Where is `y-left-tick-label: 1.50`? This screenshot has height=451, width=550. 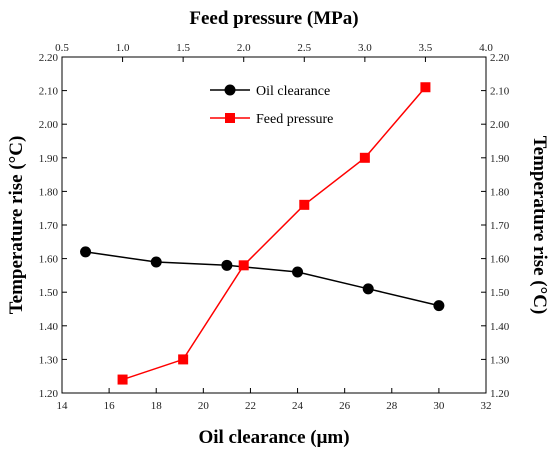
y-left-tick-label: 1.50 is located at coordinates (49, 293).